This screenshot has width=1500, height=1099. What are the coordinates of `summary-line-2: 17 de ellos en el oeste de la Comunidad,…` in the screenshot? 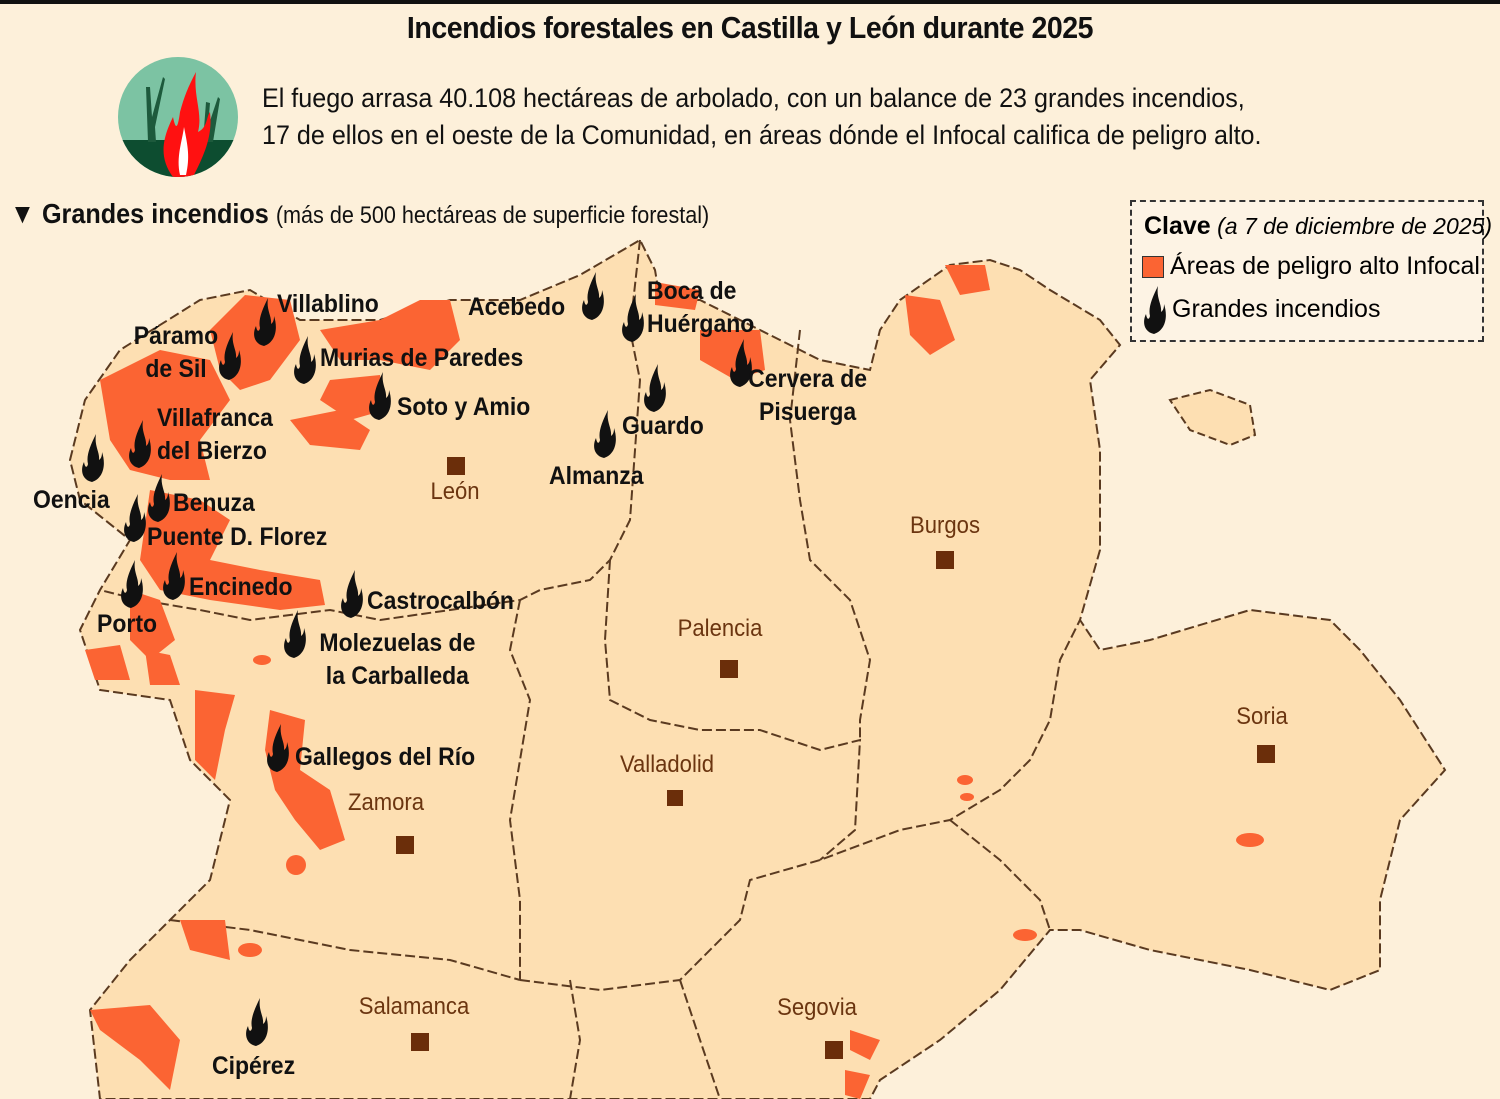 It's located at (762, 135).